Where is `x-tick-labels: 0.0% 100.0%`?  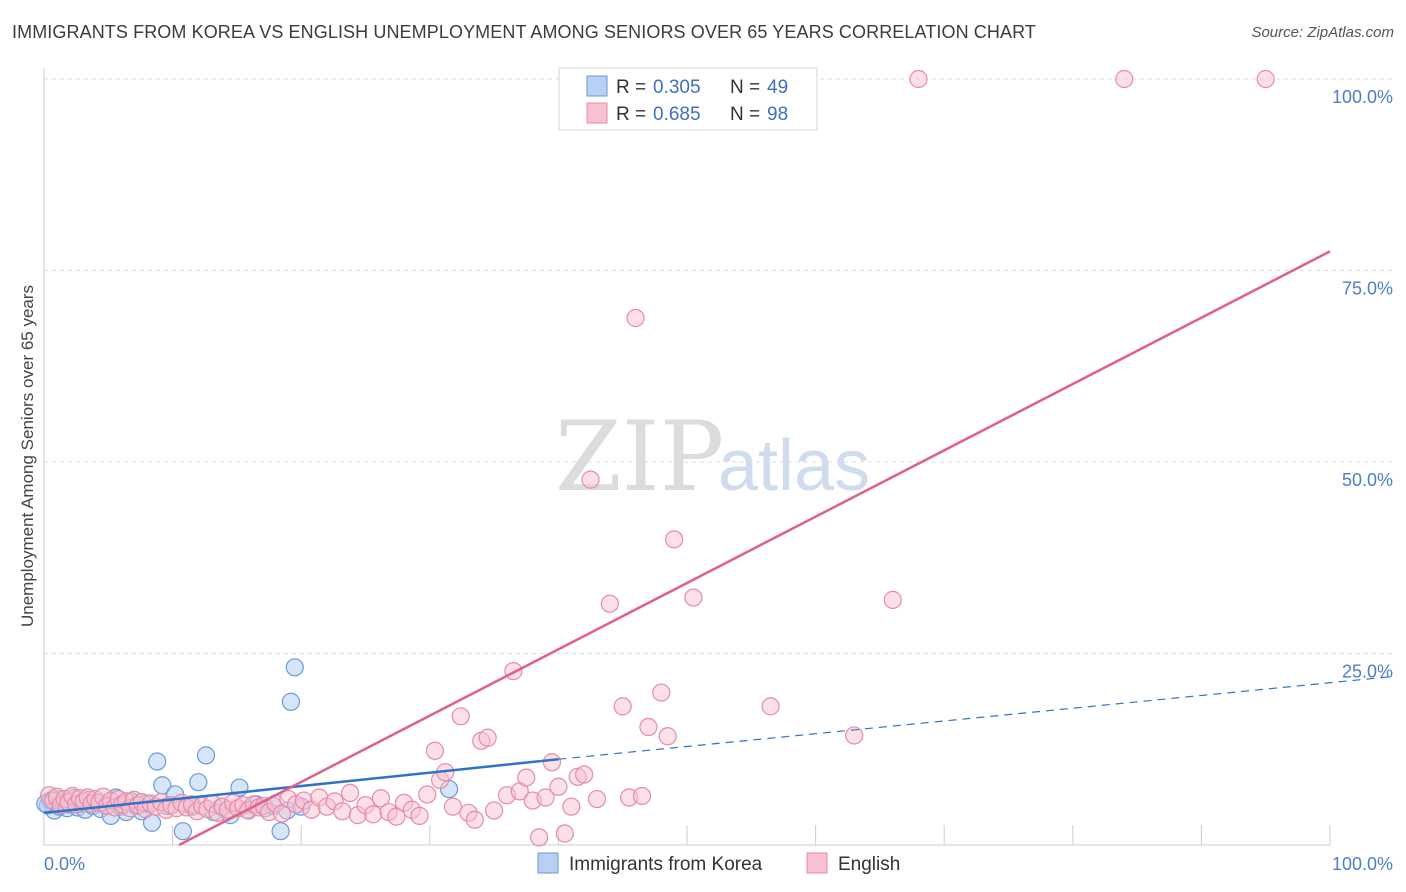
x-tick-labels: 0.0% 100.0% is located at coordinates (718, 864).